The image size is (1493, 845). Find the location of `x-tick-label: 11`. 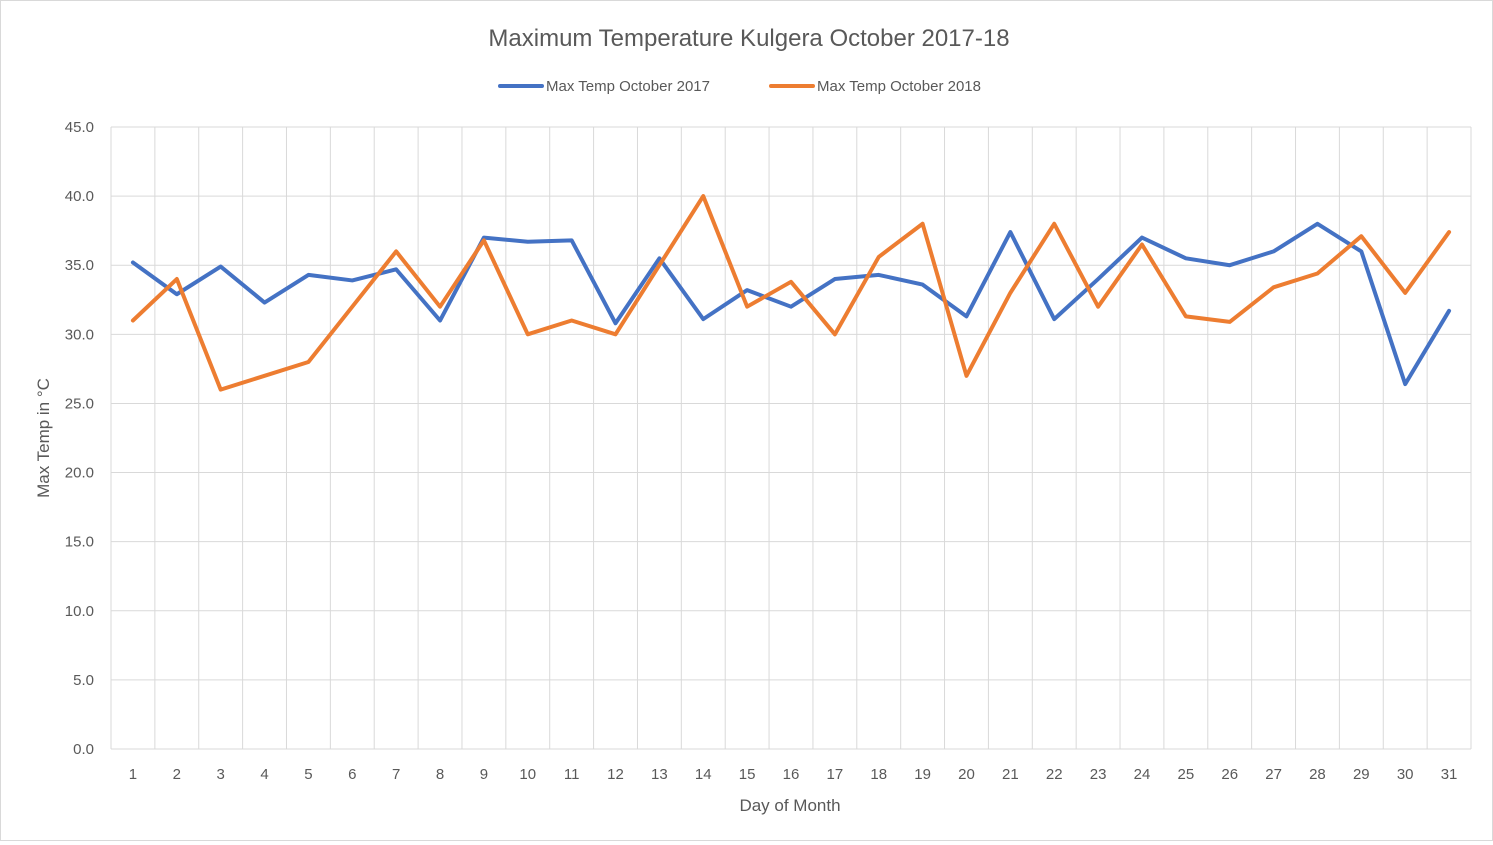

x-tick-label: 11 is located at coordinates (572, 774).